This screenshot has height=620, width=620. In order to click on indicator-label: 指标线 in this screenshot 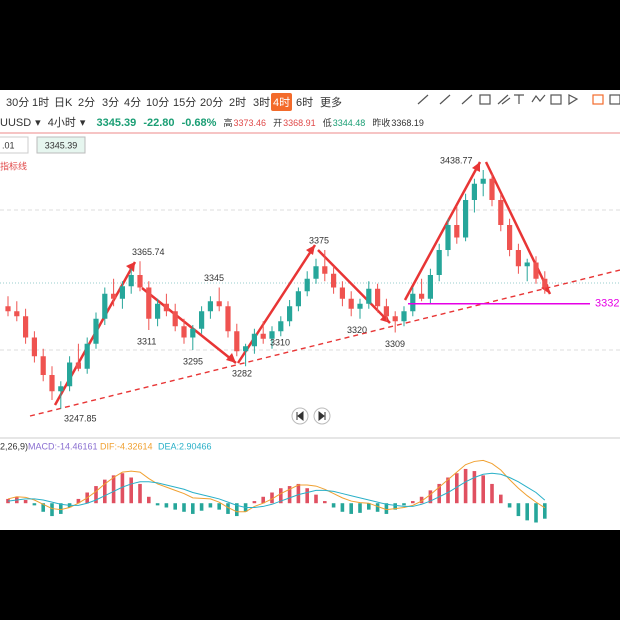, I will do `click(13, 165)`.